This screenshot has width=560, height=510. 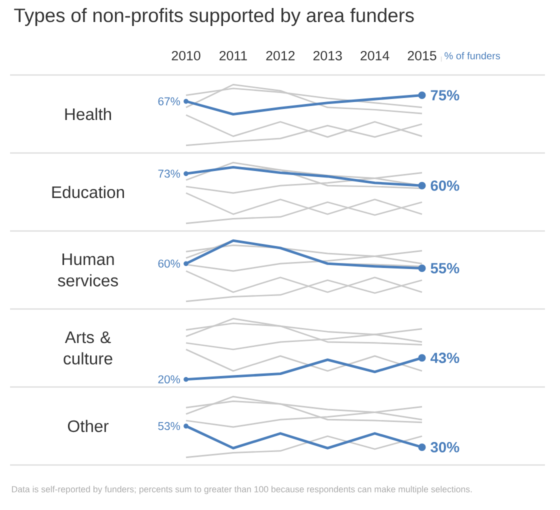 What do you see at coordinates (327, 55) in the screenshot?
I see `x-tick-label: 2013` at bounding box center [327, 55].